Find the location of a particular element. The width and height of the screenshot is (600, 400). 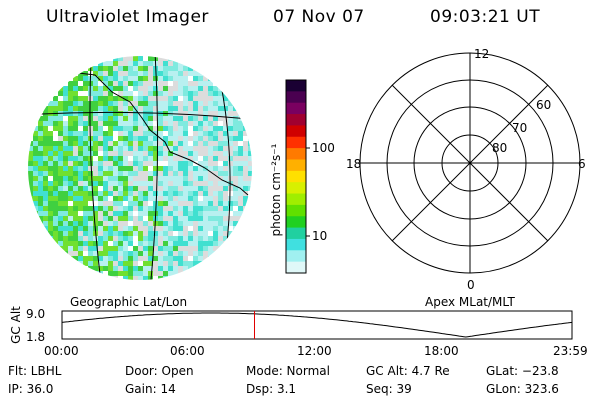

altitude-curve is located at coordinates (317, 325).